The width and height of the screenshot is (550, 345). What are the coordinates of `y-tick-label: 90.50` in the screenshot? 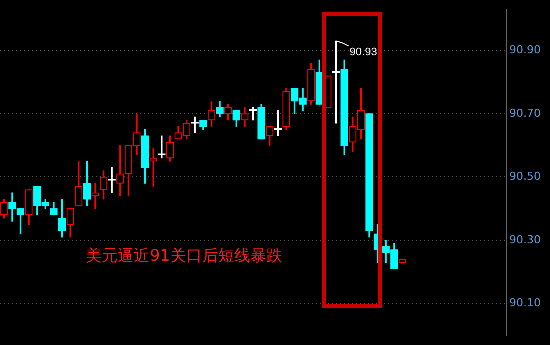 It's located at (526, 177).